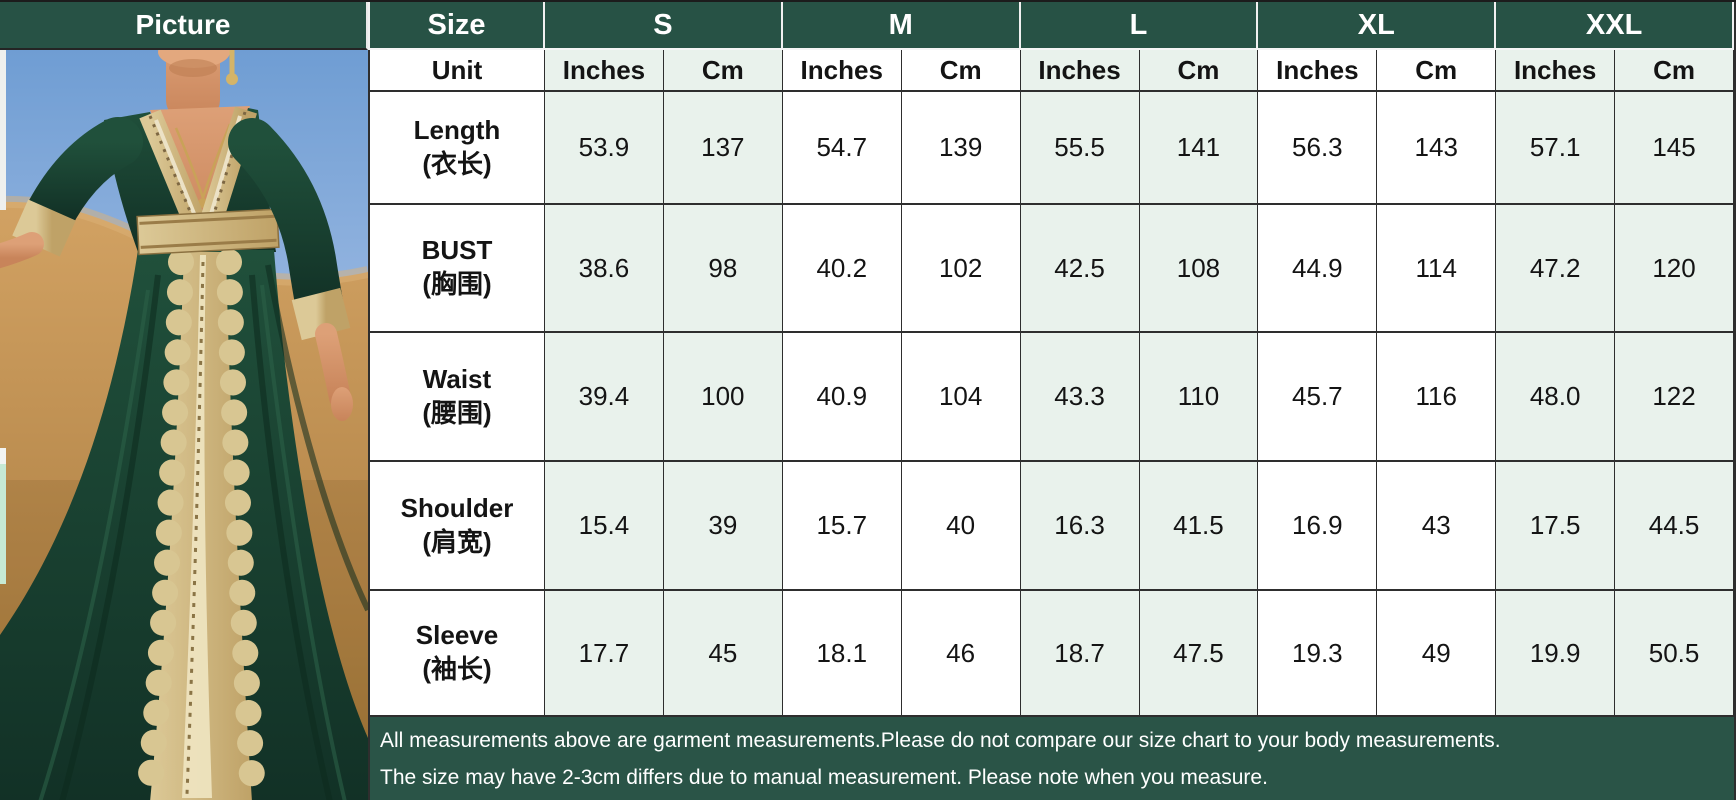 The height and width of the screenshot is (800, 1736). Describe the element at coordinates (1556, 71) in the screenshot. I see `unit-header-xxl-inches: Inches` at that location.